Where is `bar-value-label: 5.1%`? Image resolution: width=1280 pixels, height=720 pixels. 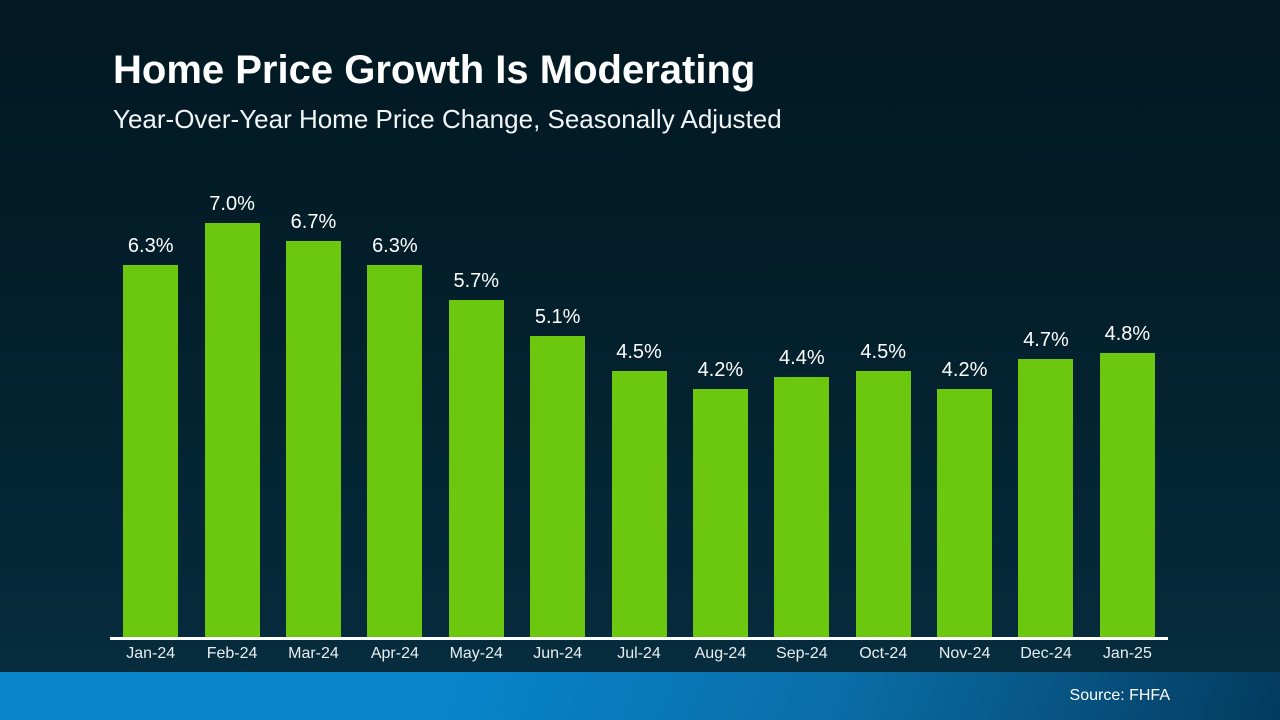 bar-value-label: 5.1% is located at coordinates (557, 317).